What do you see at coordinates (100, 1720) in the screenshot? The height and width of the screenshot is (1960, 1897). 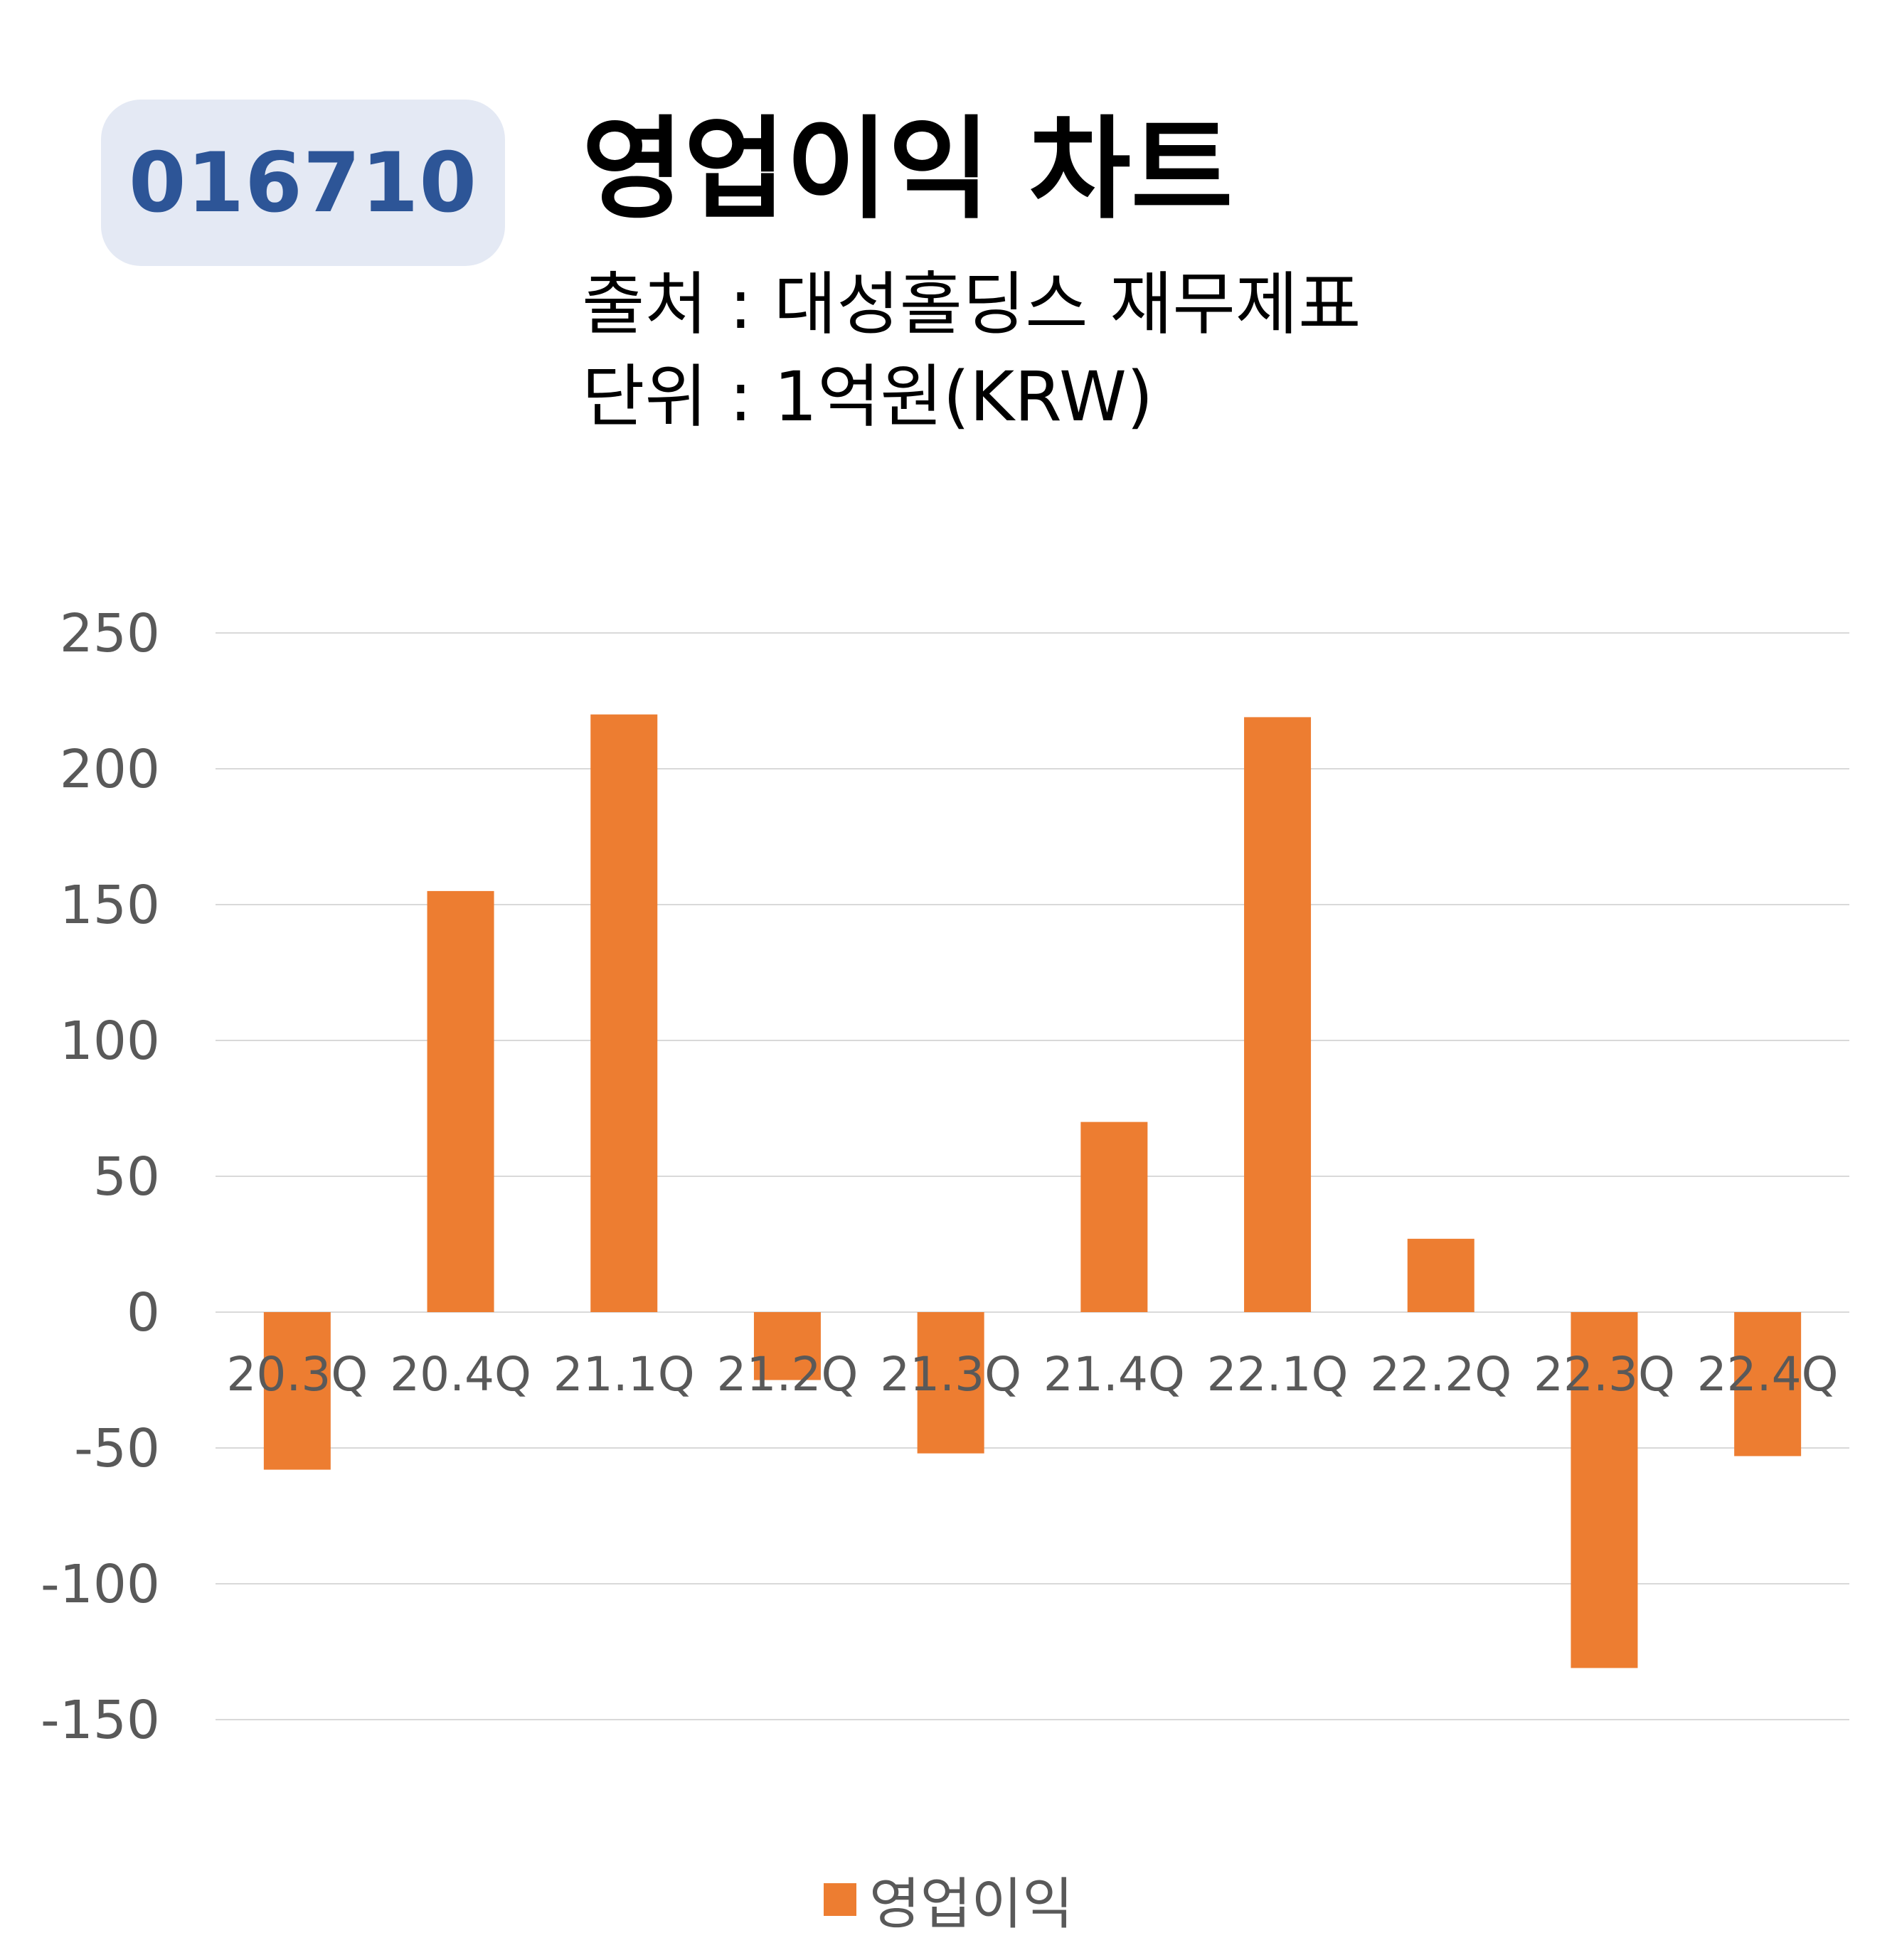 I see `y-tick-label: -150` at bounding box center [100, 1720].